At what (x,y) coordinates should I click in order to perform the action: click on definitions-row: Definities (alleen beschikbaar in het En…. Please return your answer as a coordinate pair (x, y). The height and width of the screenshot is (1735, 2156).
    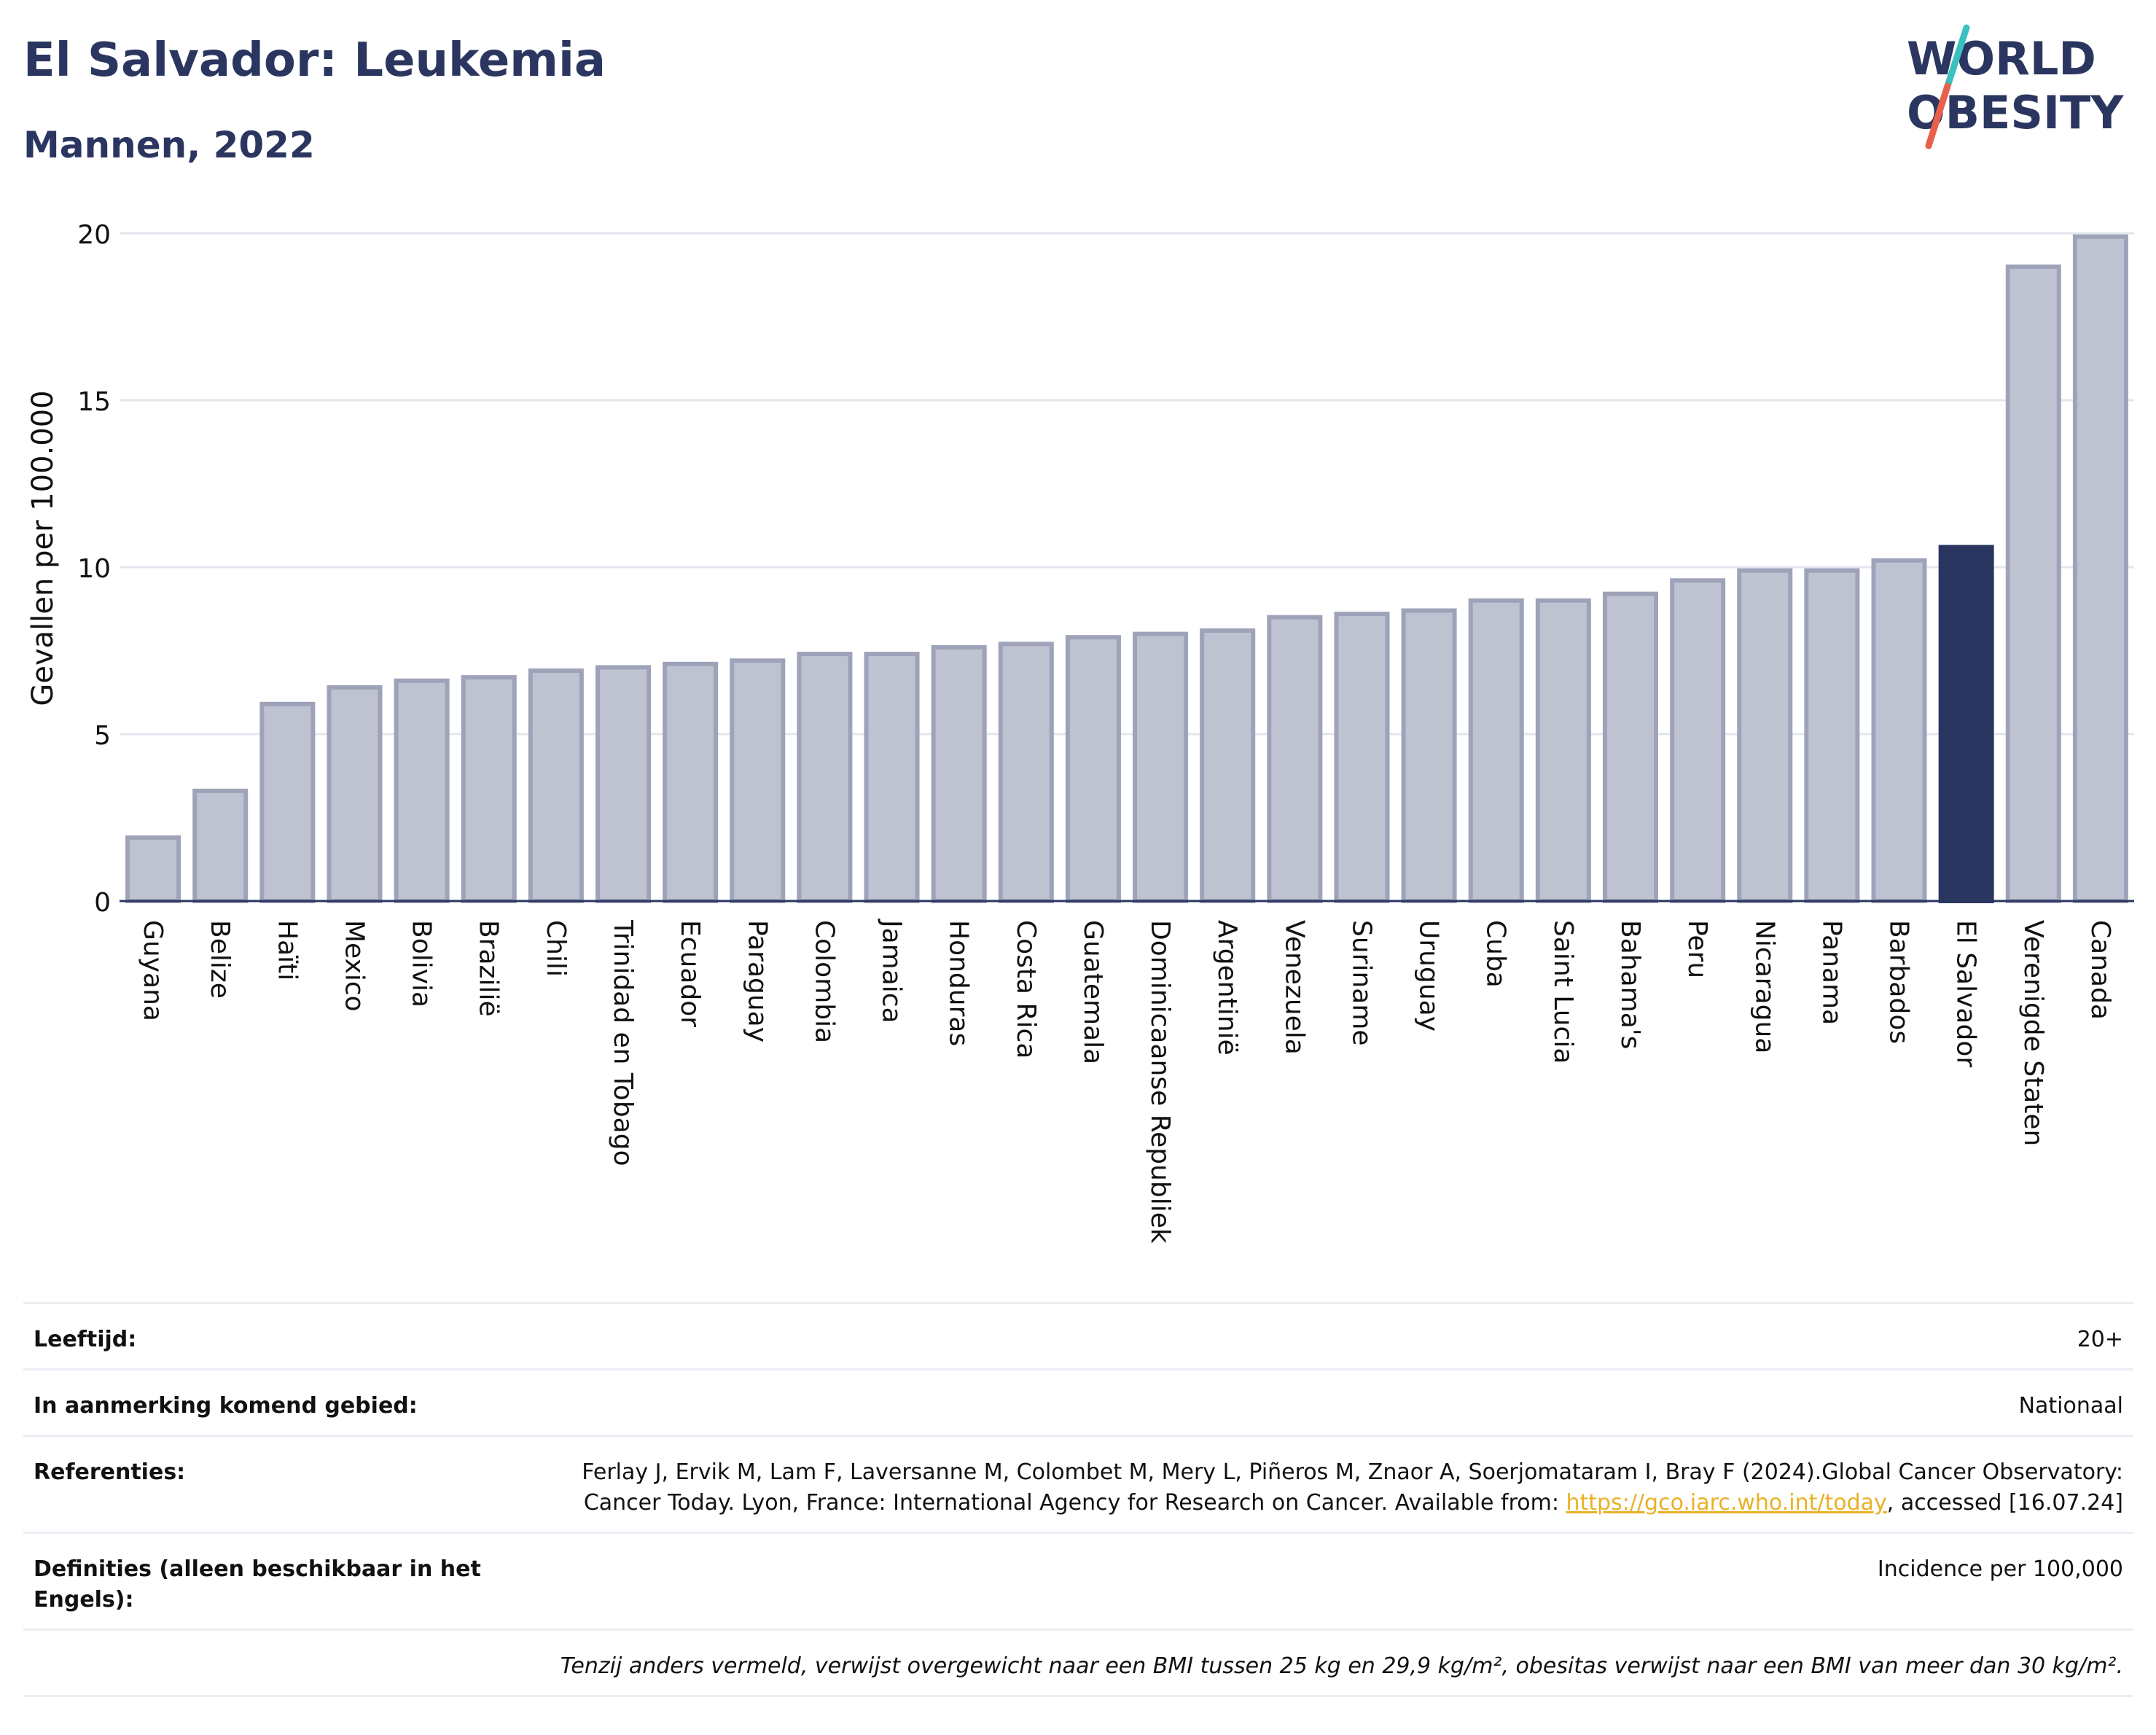
    Looking at the image, I should click on (1078, 1582).